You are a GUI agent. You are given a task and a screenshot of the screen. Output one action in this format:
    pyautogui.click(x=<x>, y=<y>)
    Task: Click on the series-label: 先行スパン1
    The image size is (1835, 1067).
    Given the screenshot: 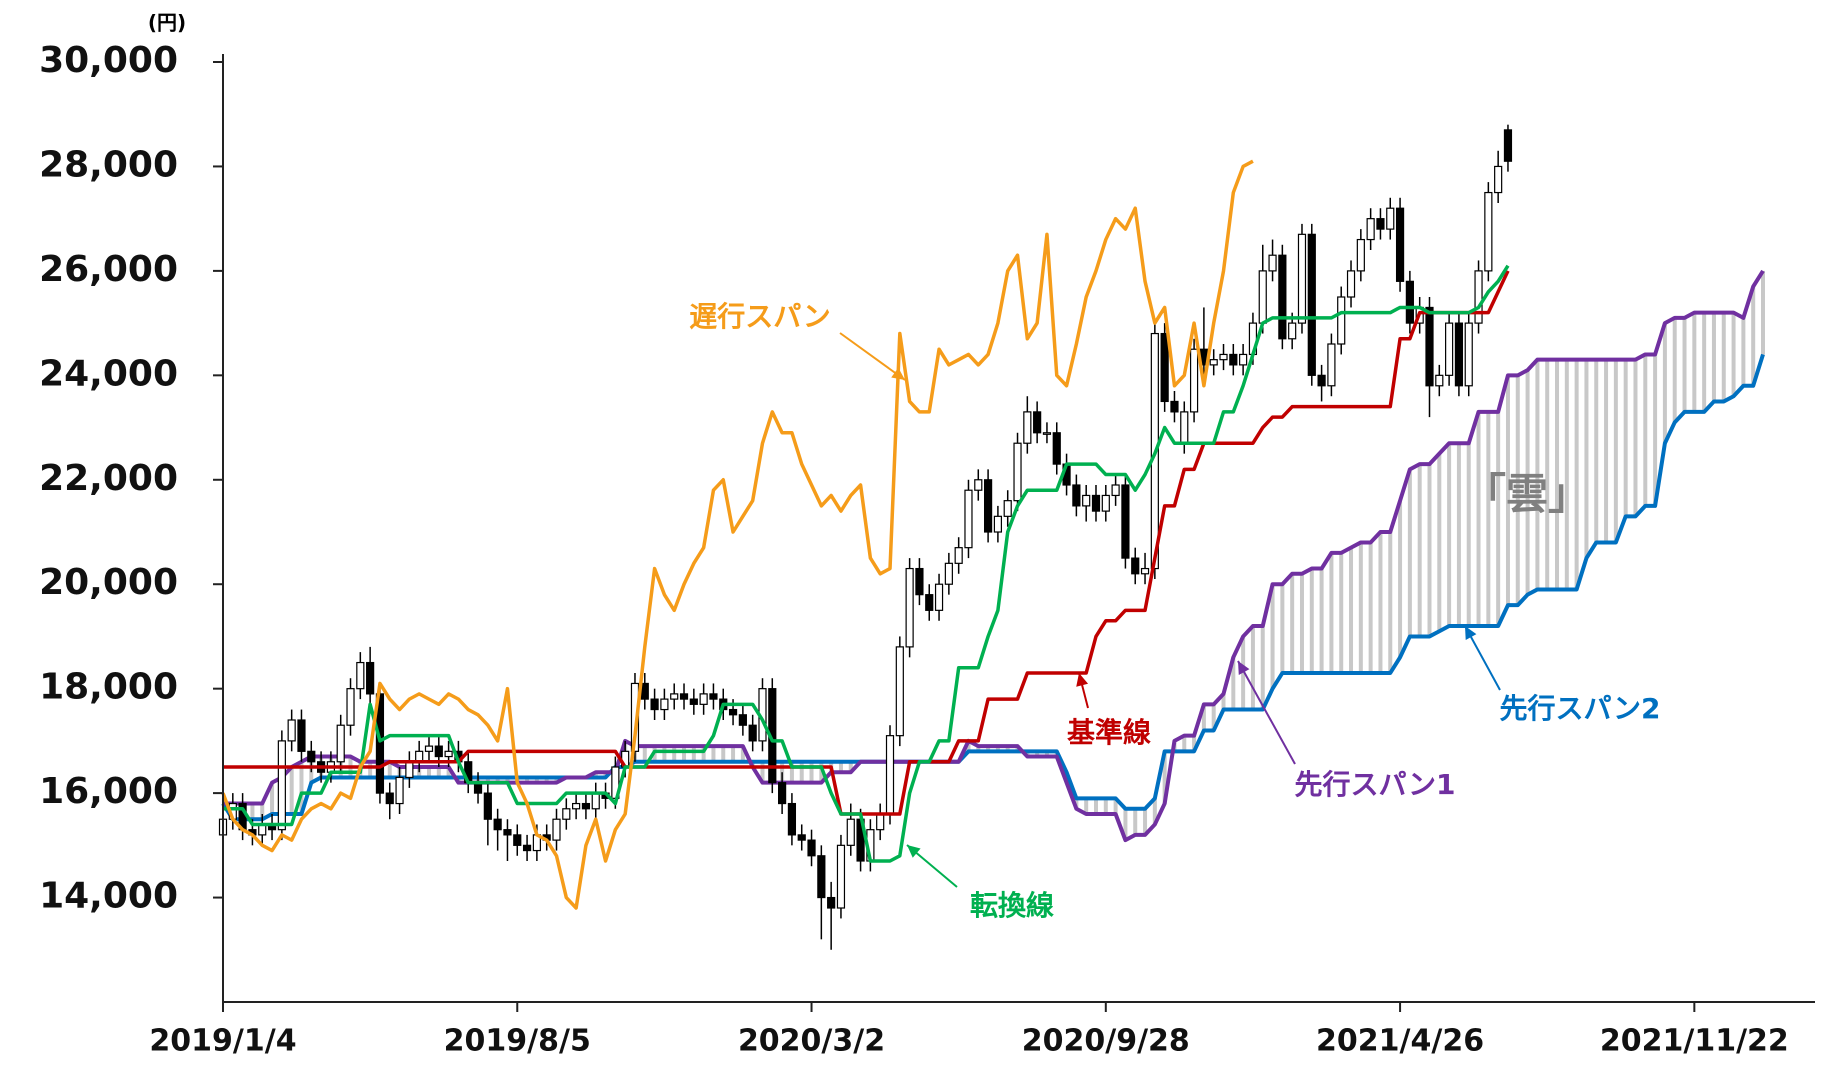 What is the action you would take?
    pyautogui.click(x=1375, y=784)
    